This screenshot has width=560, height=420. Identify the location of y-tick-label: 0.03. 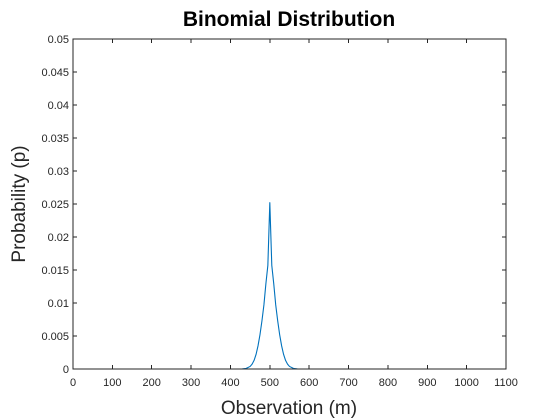
(58, 172).